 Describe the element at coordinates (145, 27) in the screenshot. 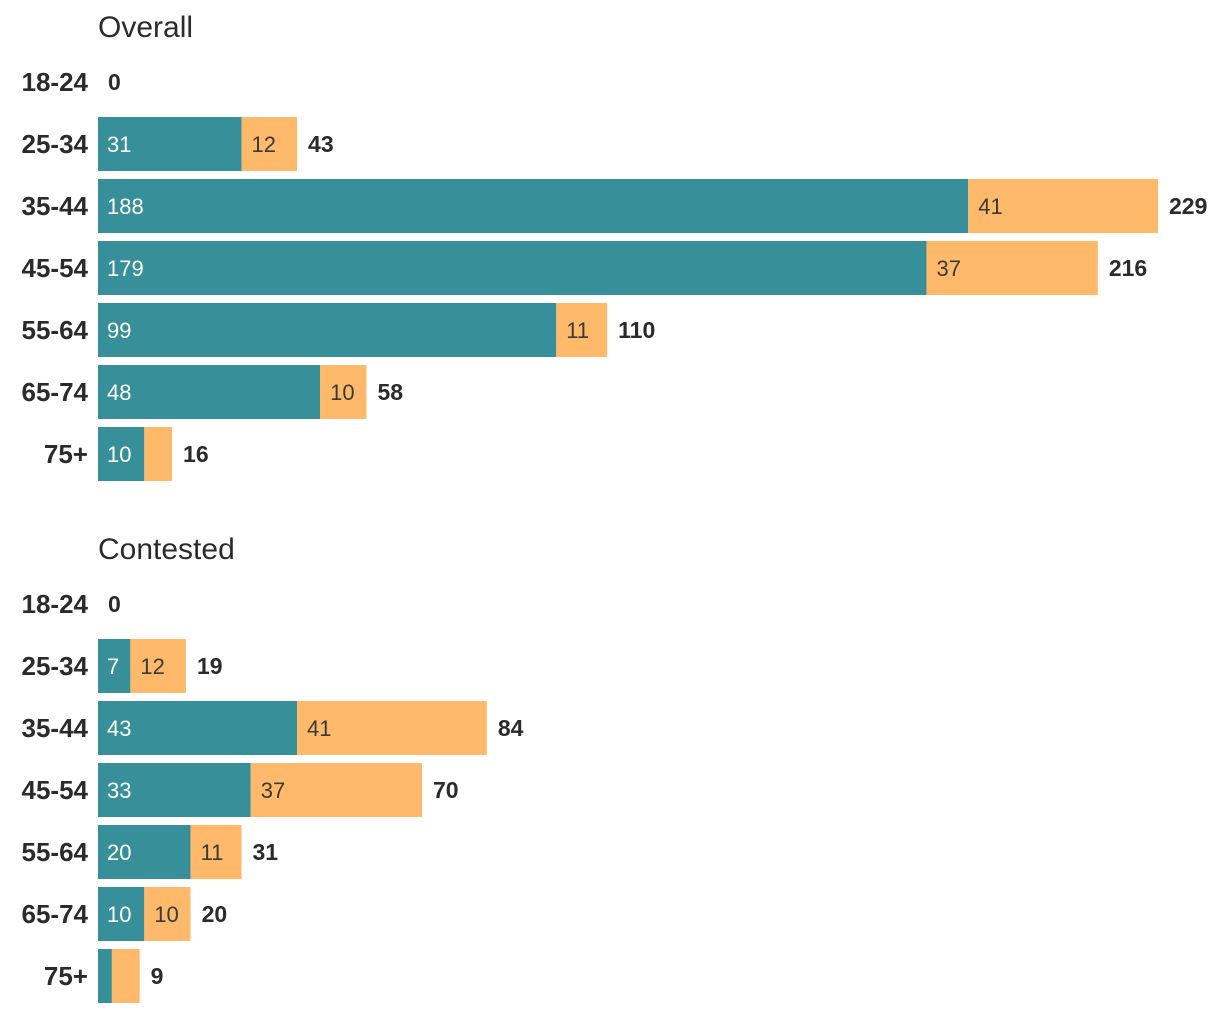

I see `chart-title-overall: Overall` at that location.